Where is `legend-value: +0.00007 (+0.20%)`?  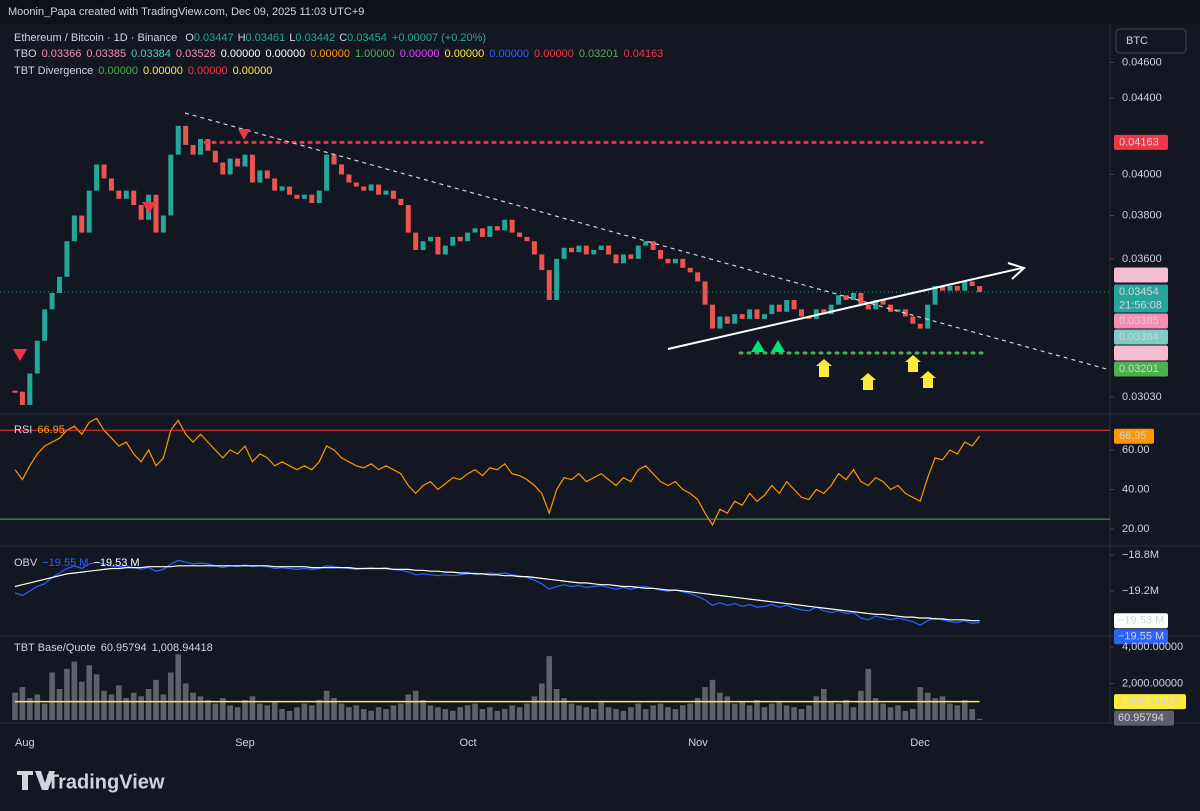 legend-value: +0.00007 (+0.20%) is located at coordinates (439, 38).